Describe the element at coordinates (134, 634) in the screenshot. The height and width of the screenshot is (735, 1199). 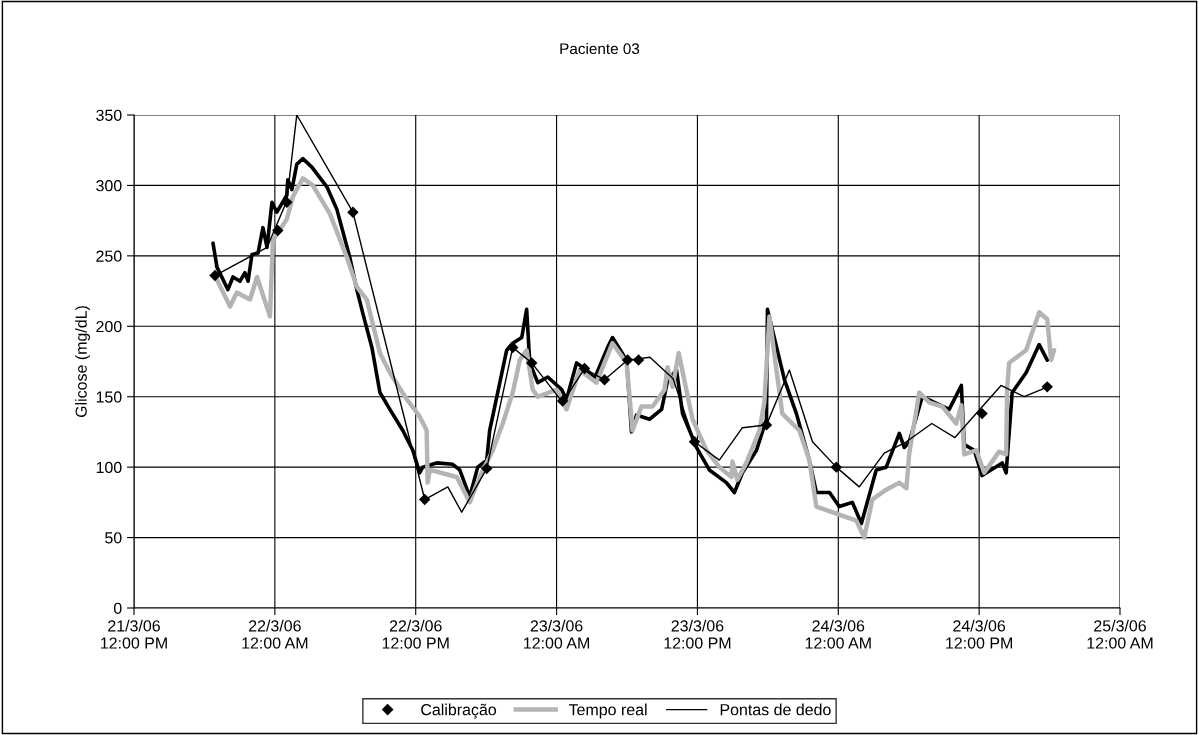
I see `x-tick-label: 21/3/06 12:00 PM` at that location.